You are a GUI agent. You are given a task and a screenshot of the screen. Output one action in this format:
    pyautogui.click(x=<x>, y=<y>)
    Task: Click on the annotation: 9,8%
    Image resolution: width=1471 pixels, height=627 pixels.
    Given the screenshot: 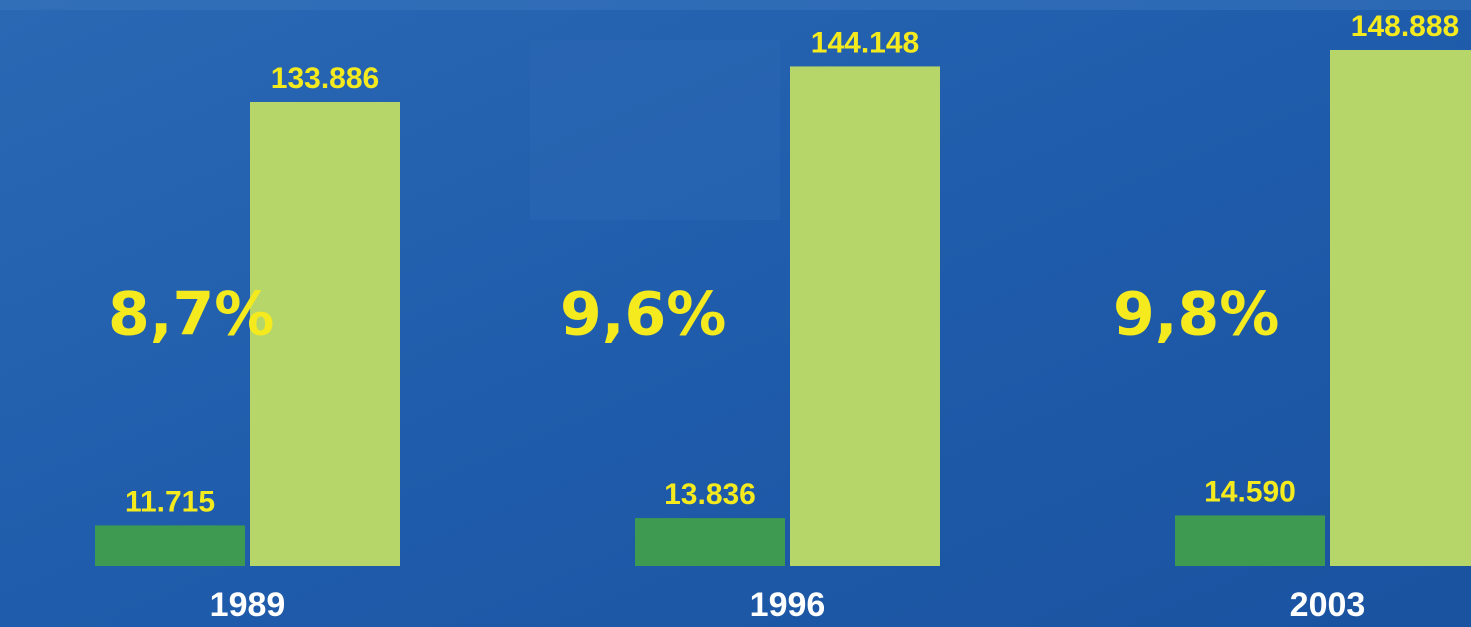 What is the action you would take?
    pyautogui.click(x=1196, y=315)
    